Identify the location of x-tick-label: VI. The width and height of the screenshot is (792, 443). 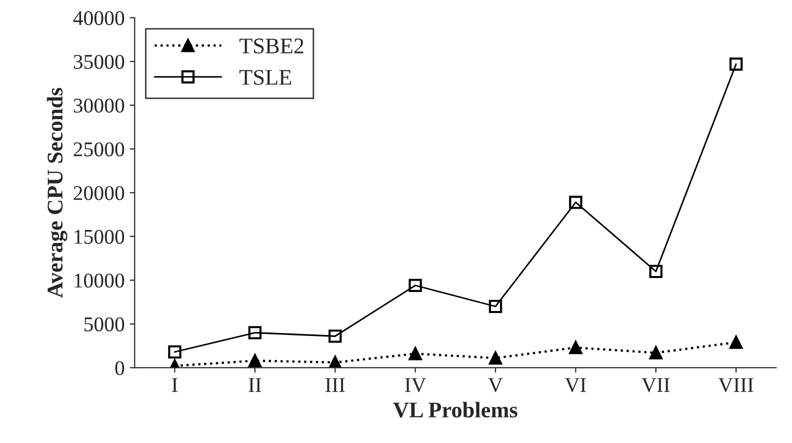
(575, 385).